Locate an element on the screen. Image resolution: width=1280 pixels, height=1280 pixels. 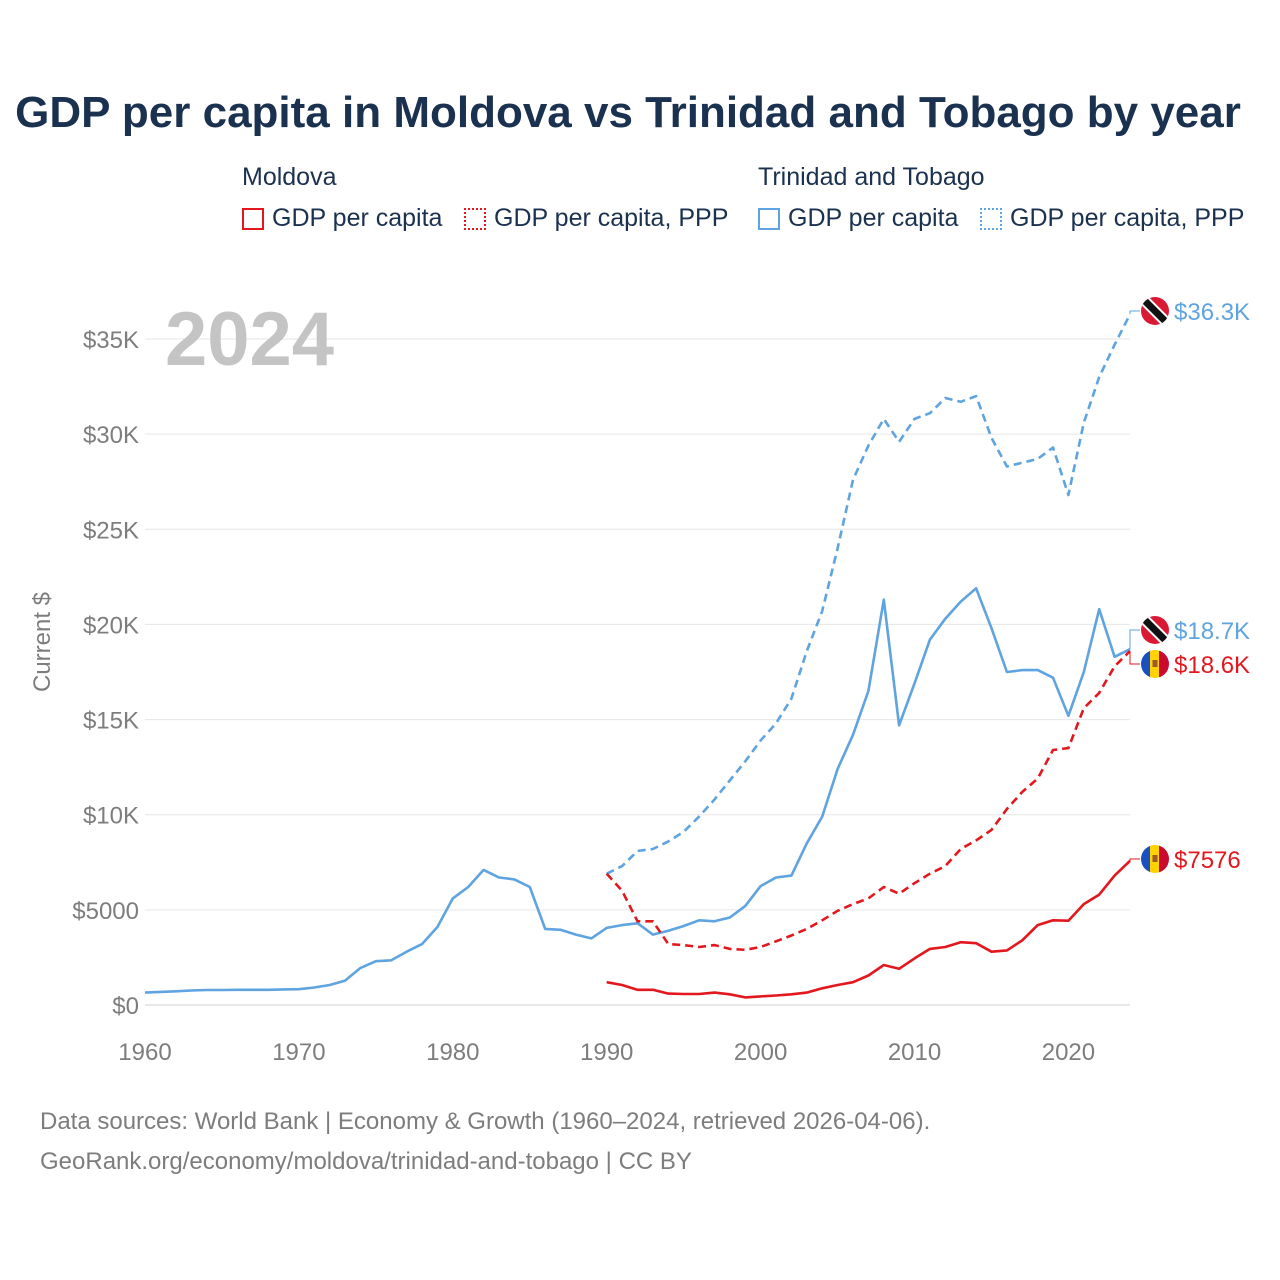
legend-label-moldova-ppp: GDP per capita, PPP is located at coordinates (611, 218).